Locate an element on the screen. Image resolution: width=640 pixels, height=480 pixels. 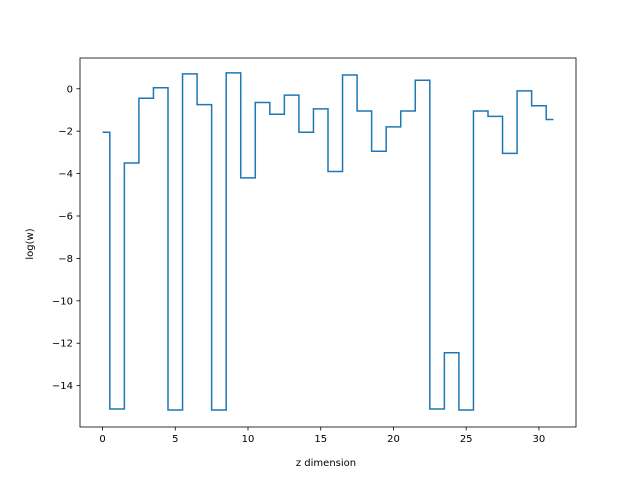
y-axis-label: log(w) is located at coordinates (30, 243).